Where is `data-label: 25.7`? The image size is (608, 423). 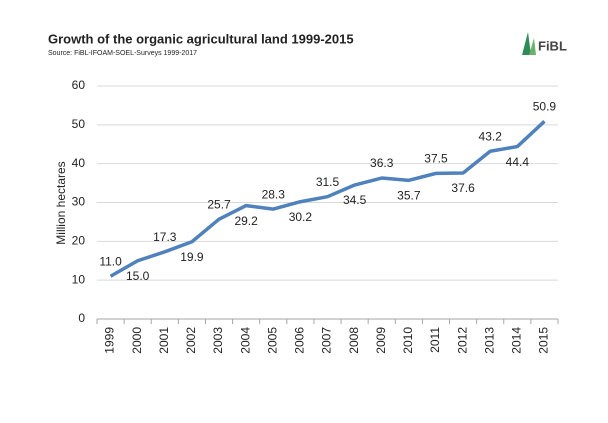 data-label: 25.7 is located at coordinates (219, 204).